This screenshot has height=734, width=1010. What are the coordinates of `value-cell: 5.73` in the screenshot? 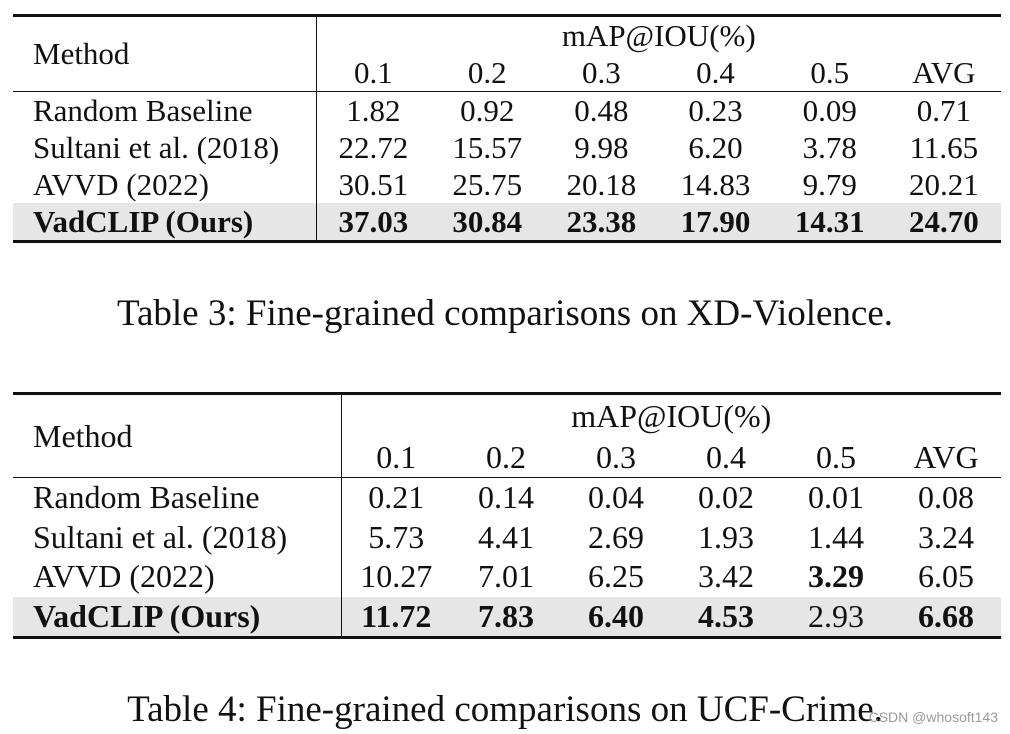 It's located at (396, 536).